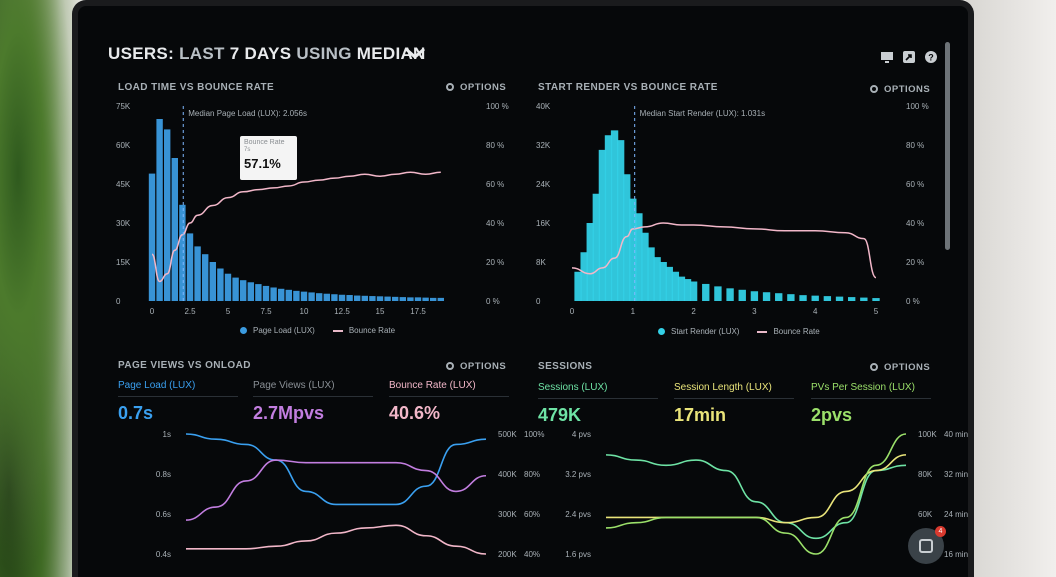 Image resolution: width=1056 pixels, height=577 pixels. What do you see at coordinates (532, 554) in the screenshot?
I see `y3-tick-label: 40%` at bounding box center [532, 554].